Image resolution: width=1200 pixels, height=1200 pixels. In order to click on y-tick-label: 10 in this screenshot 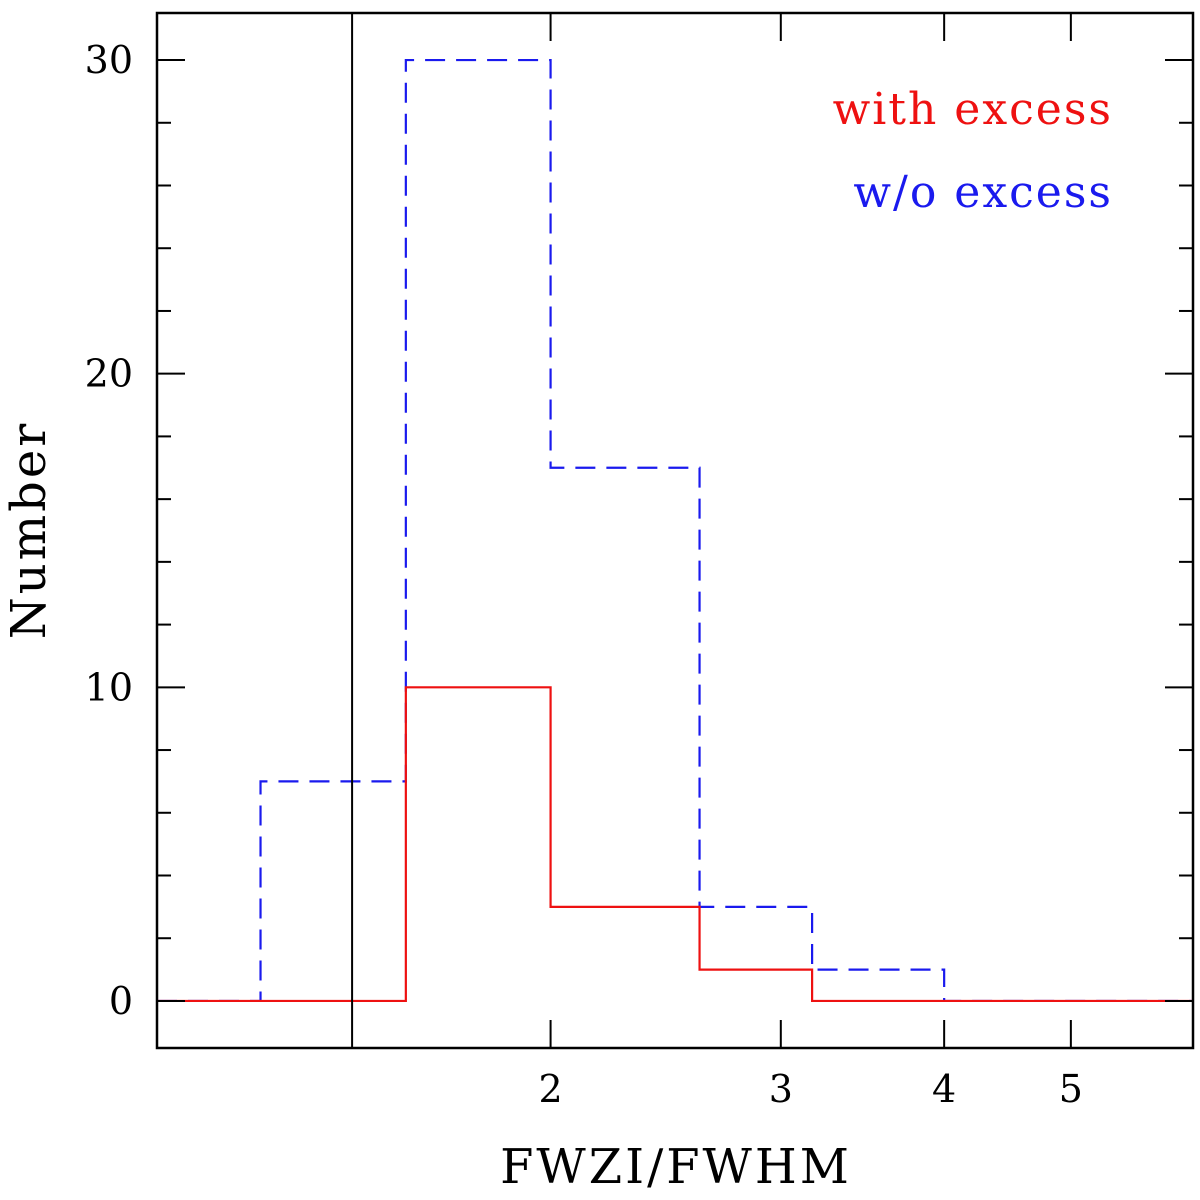, I will do `click(109, 687)`.